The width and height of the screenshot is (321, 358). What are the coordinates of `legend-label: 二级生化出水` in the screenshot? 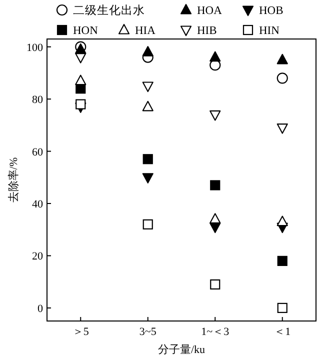 It's located at (109, 10).